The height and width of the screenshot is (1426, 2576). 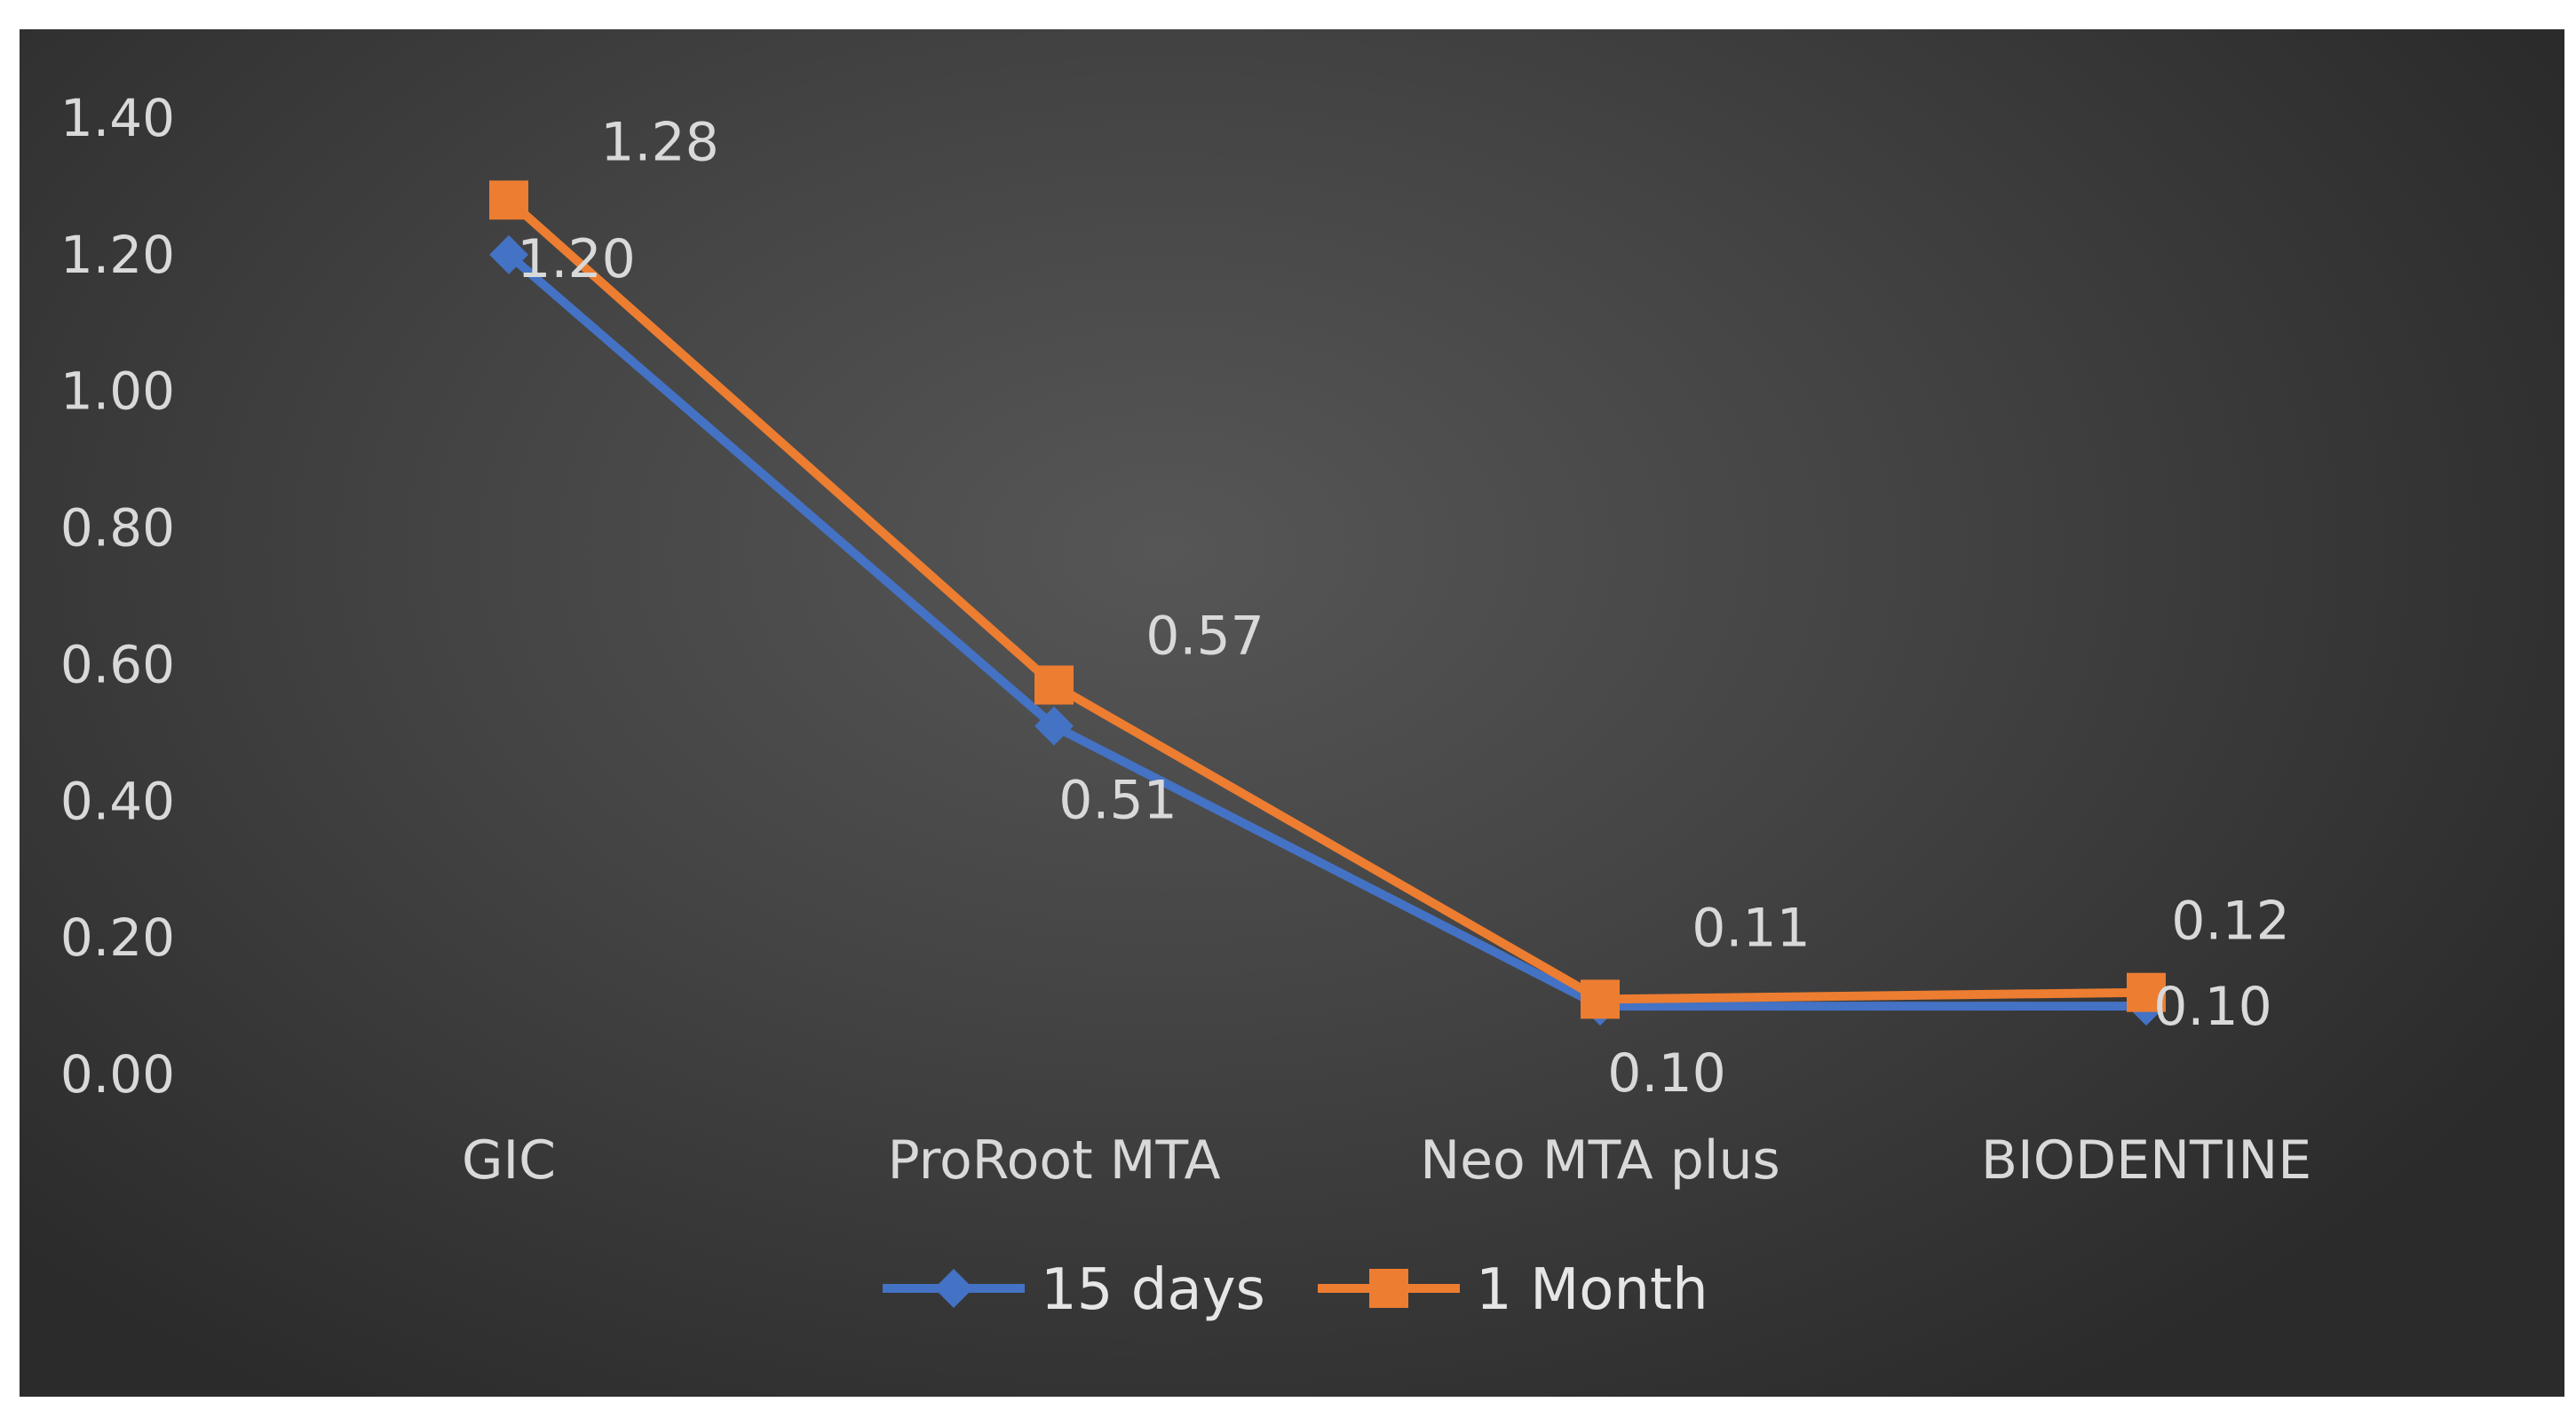 What do you see at coordinates (2230, 922) in the screenshot?
I see `data-label: 0.12` at bounding box center [2230, 922].